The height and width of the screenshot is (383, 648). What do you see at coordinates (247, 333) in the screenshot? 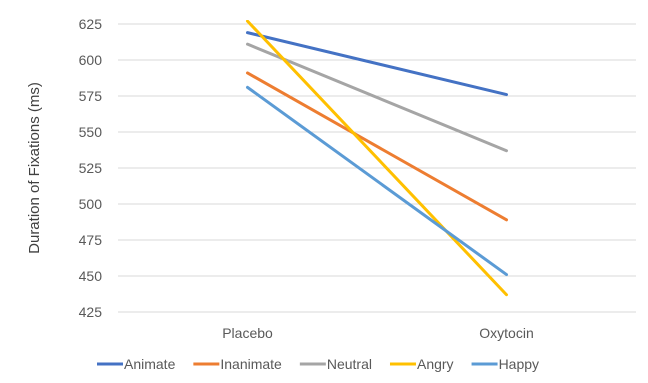
I see `x-tick-label: Placebo` at bounding box center [247, 333].